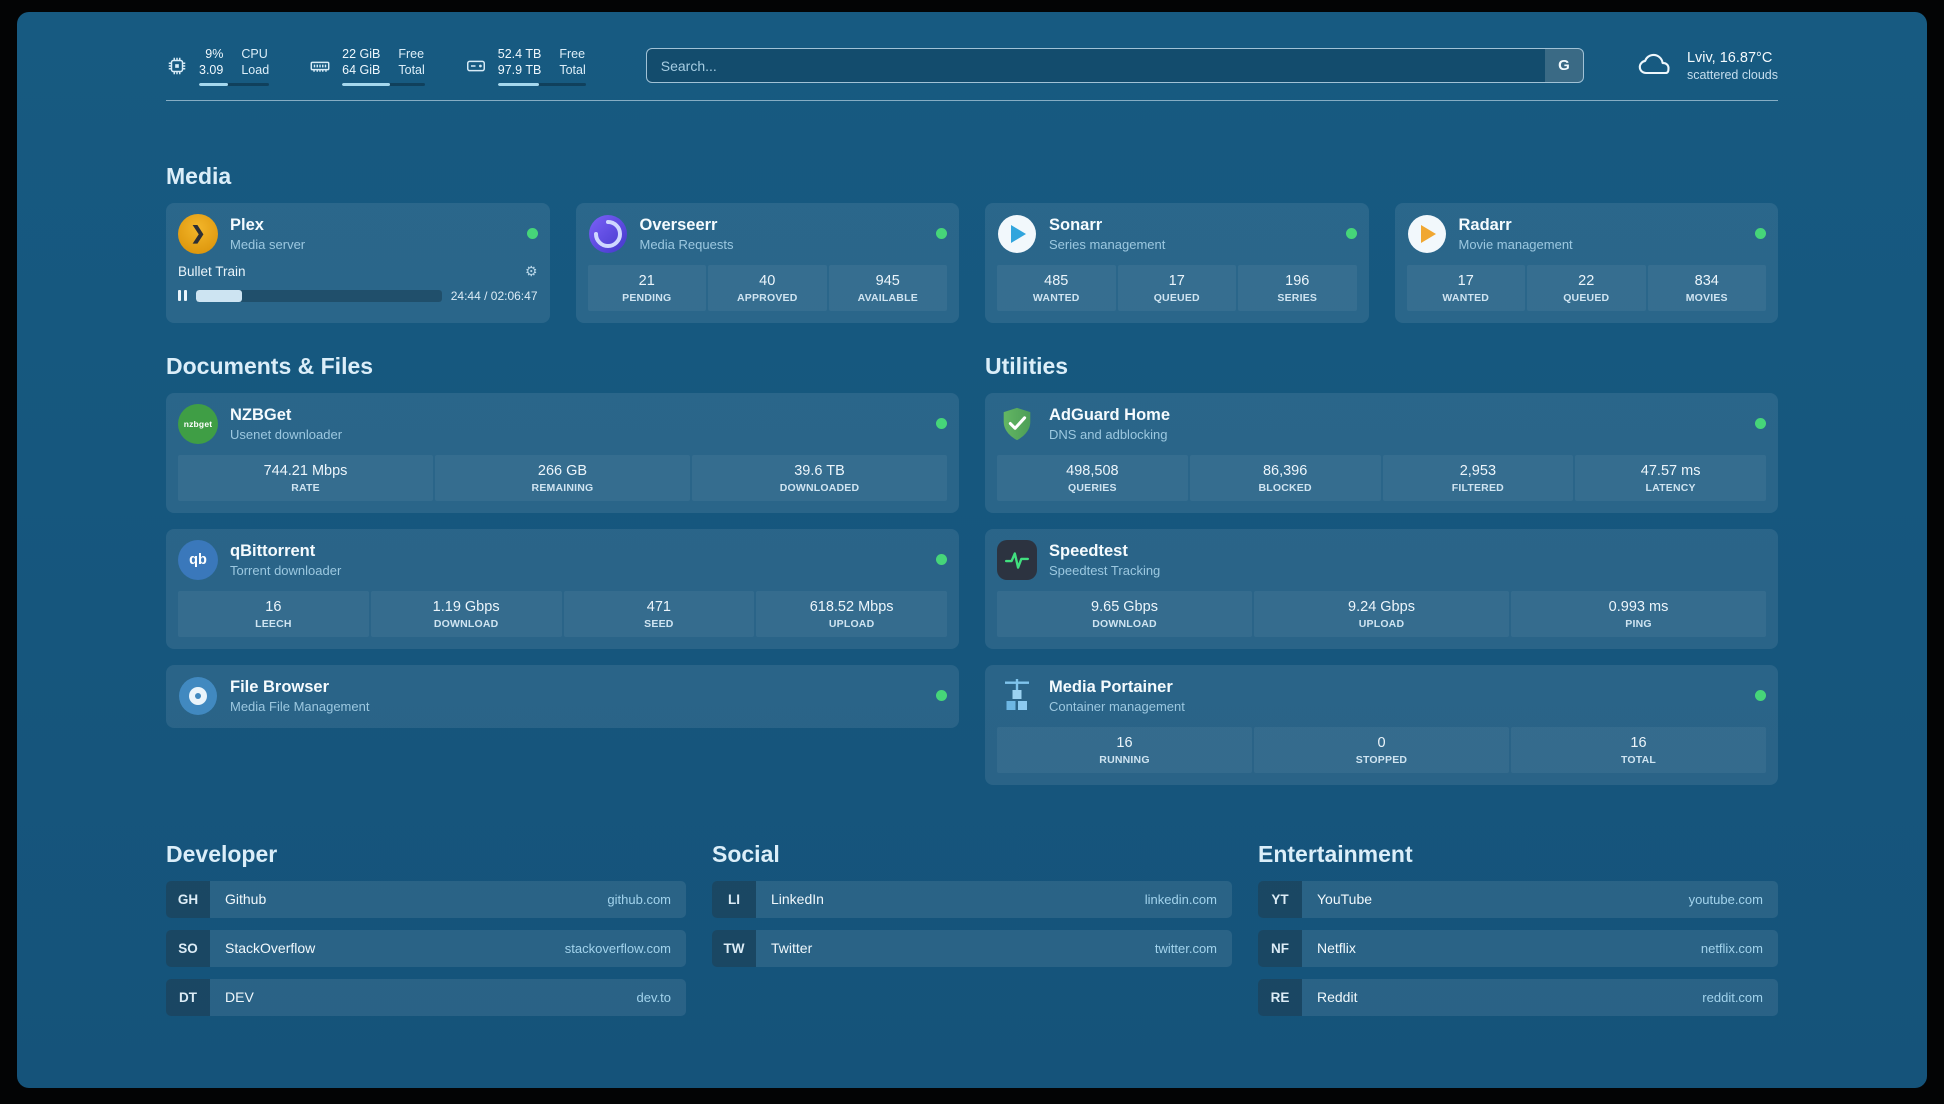 This screenshot has width=1944, height=1104. Describe the element at coordinates (531, 270) in the screenshot. I see `gear-icon: ⚙` at that location.